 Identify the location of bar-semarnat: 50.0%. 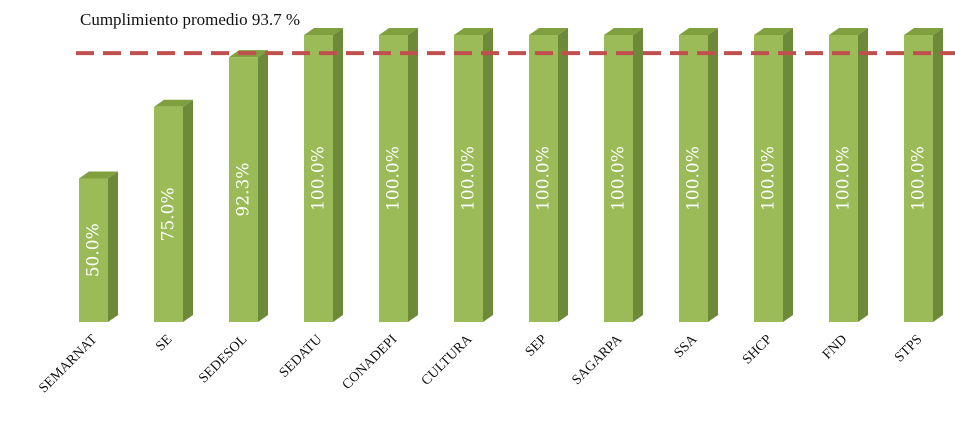
(98, 246).